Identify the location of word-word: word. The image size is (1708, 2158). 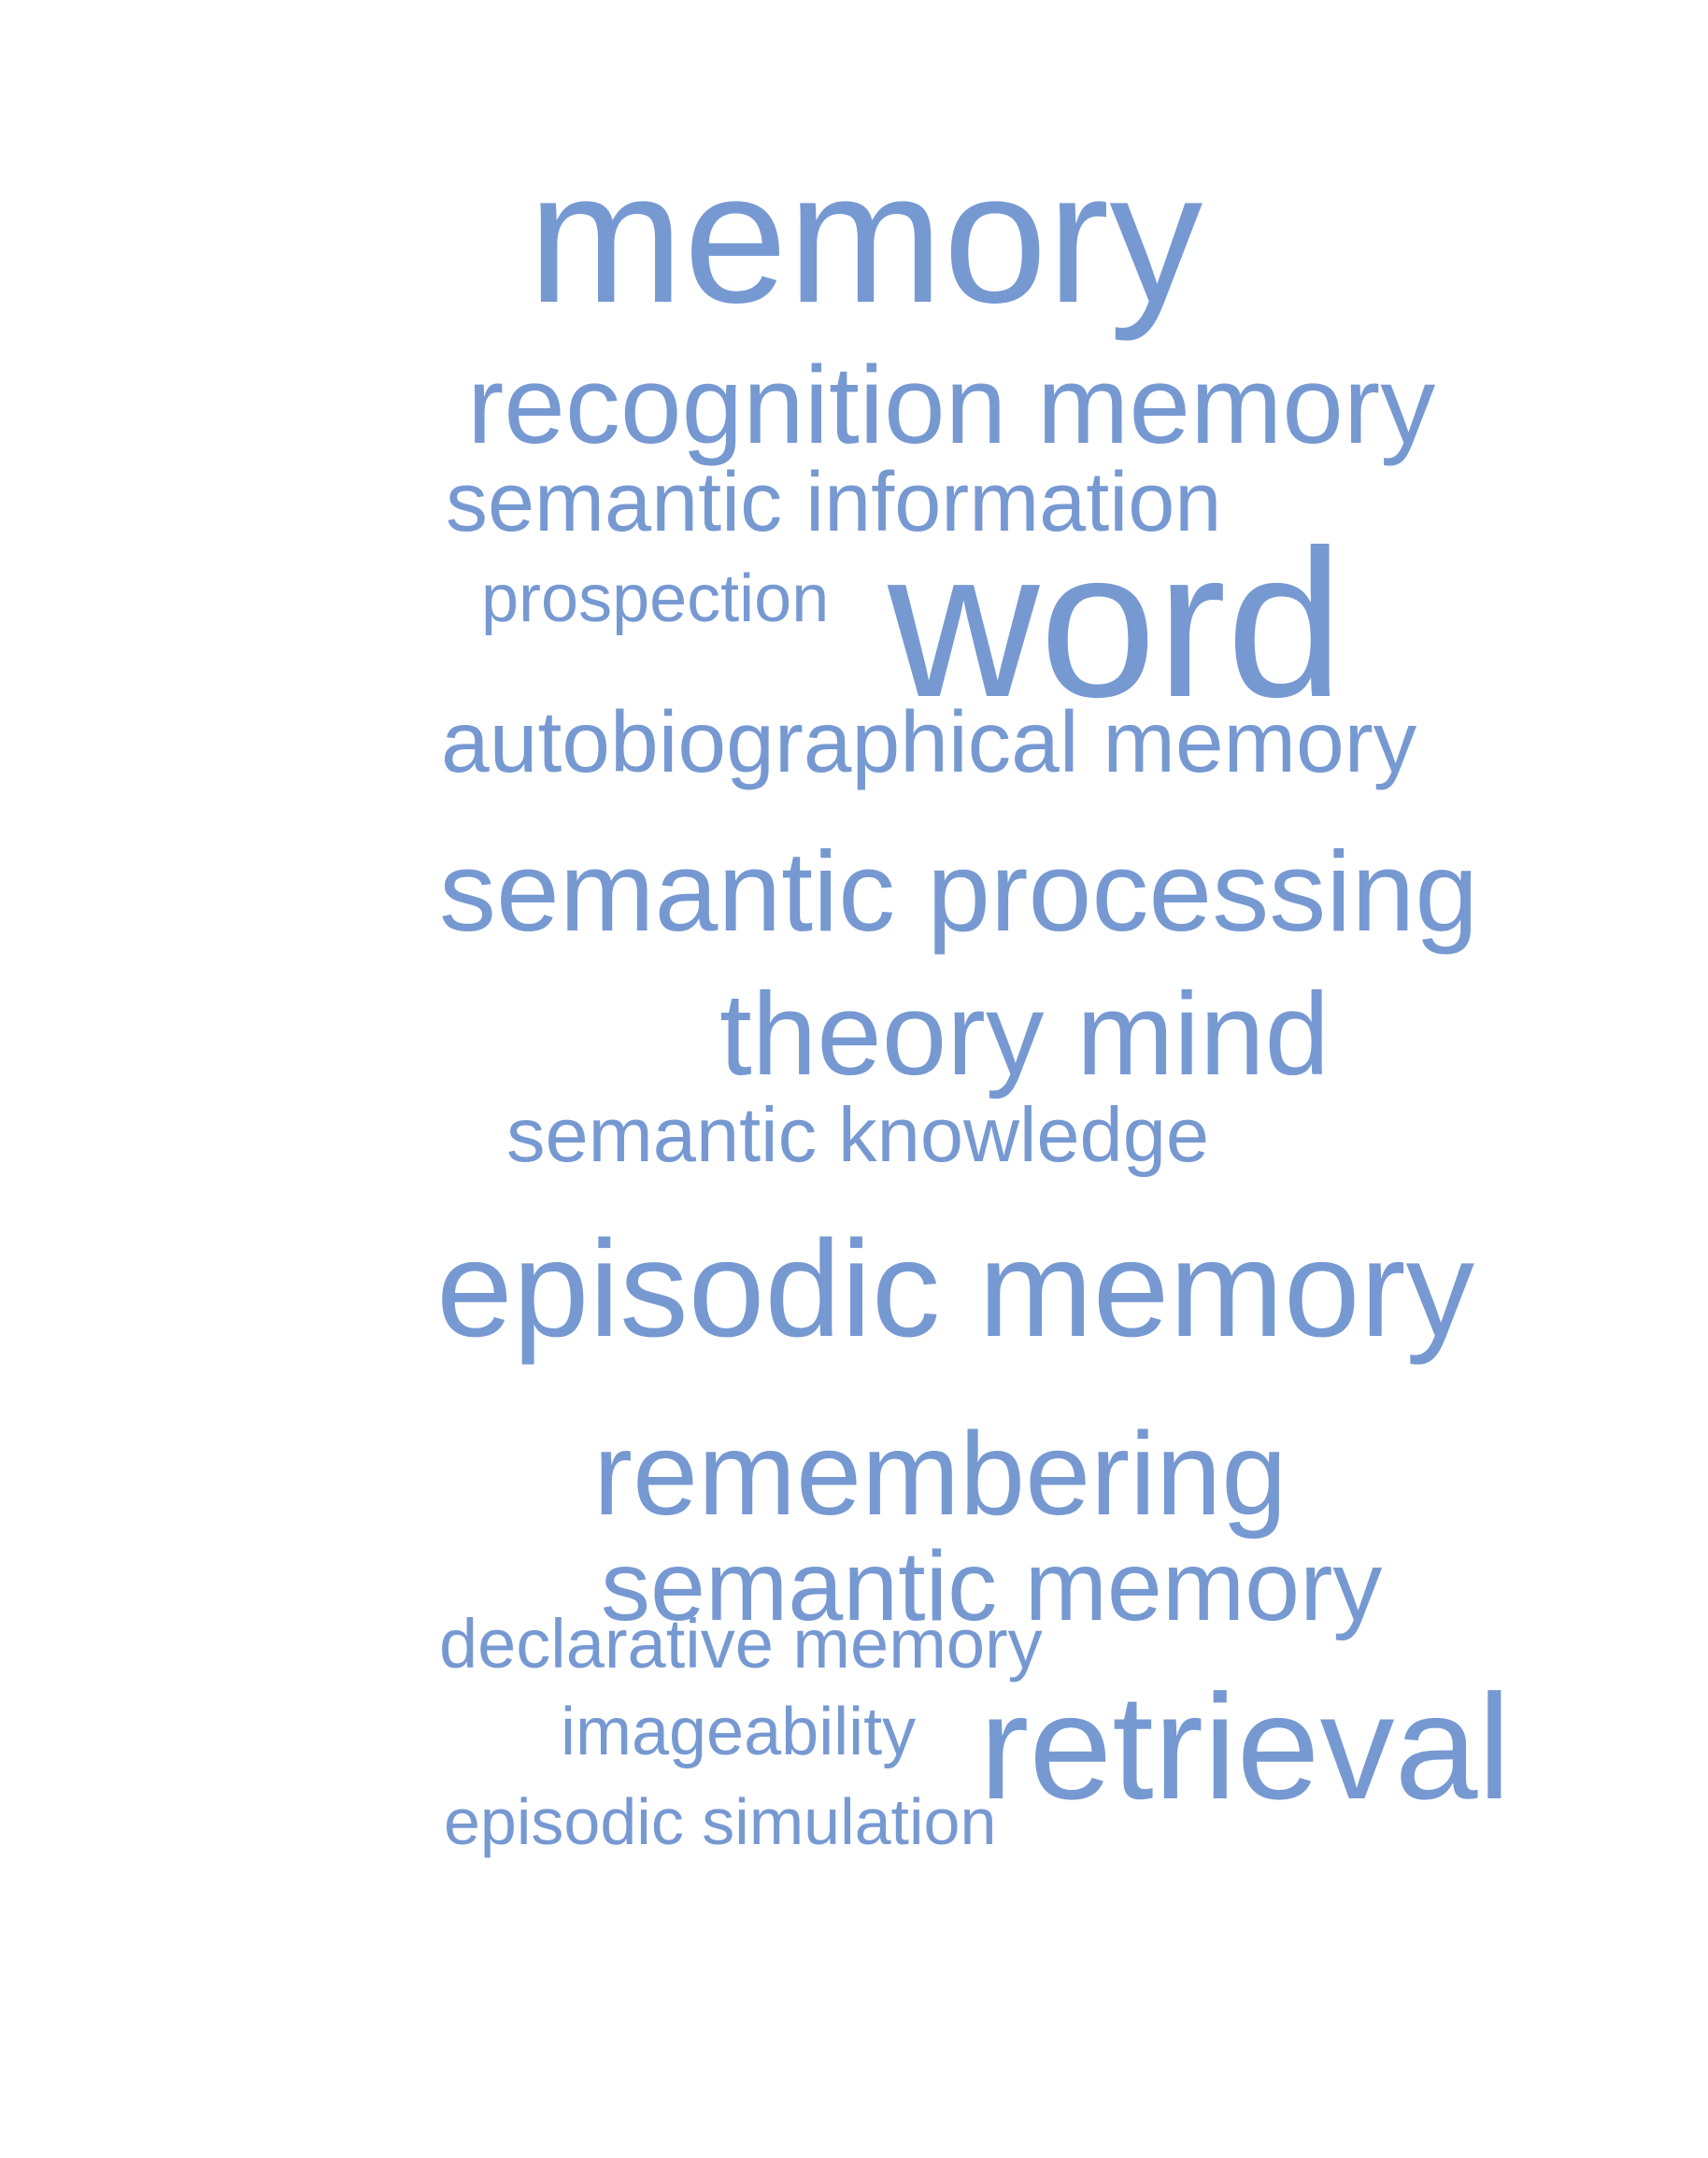
(1116, 623).